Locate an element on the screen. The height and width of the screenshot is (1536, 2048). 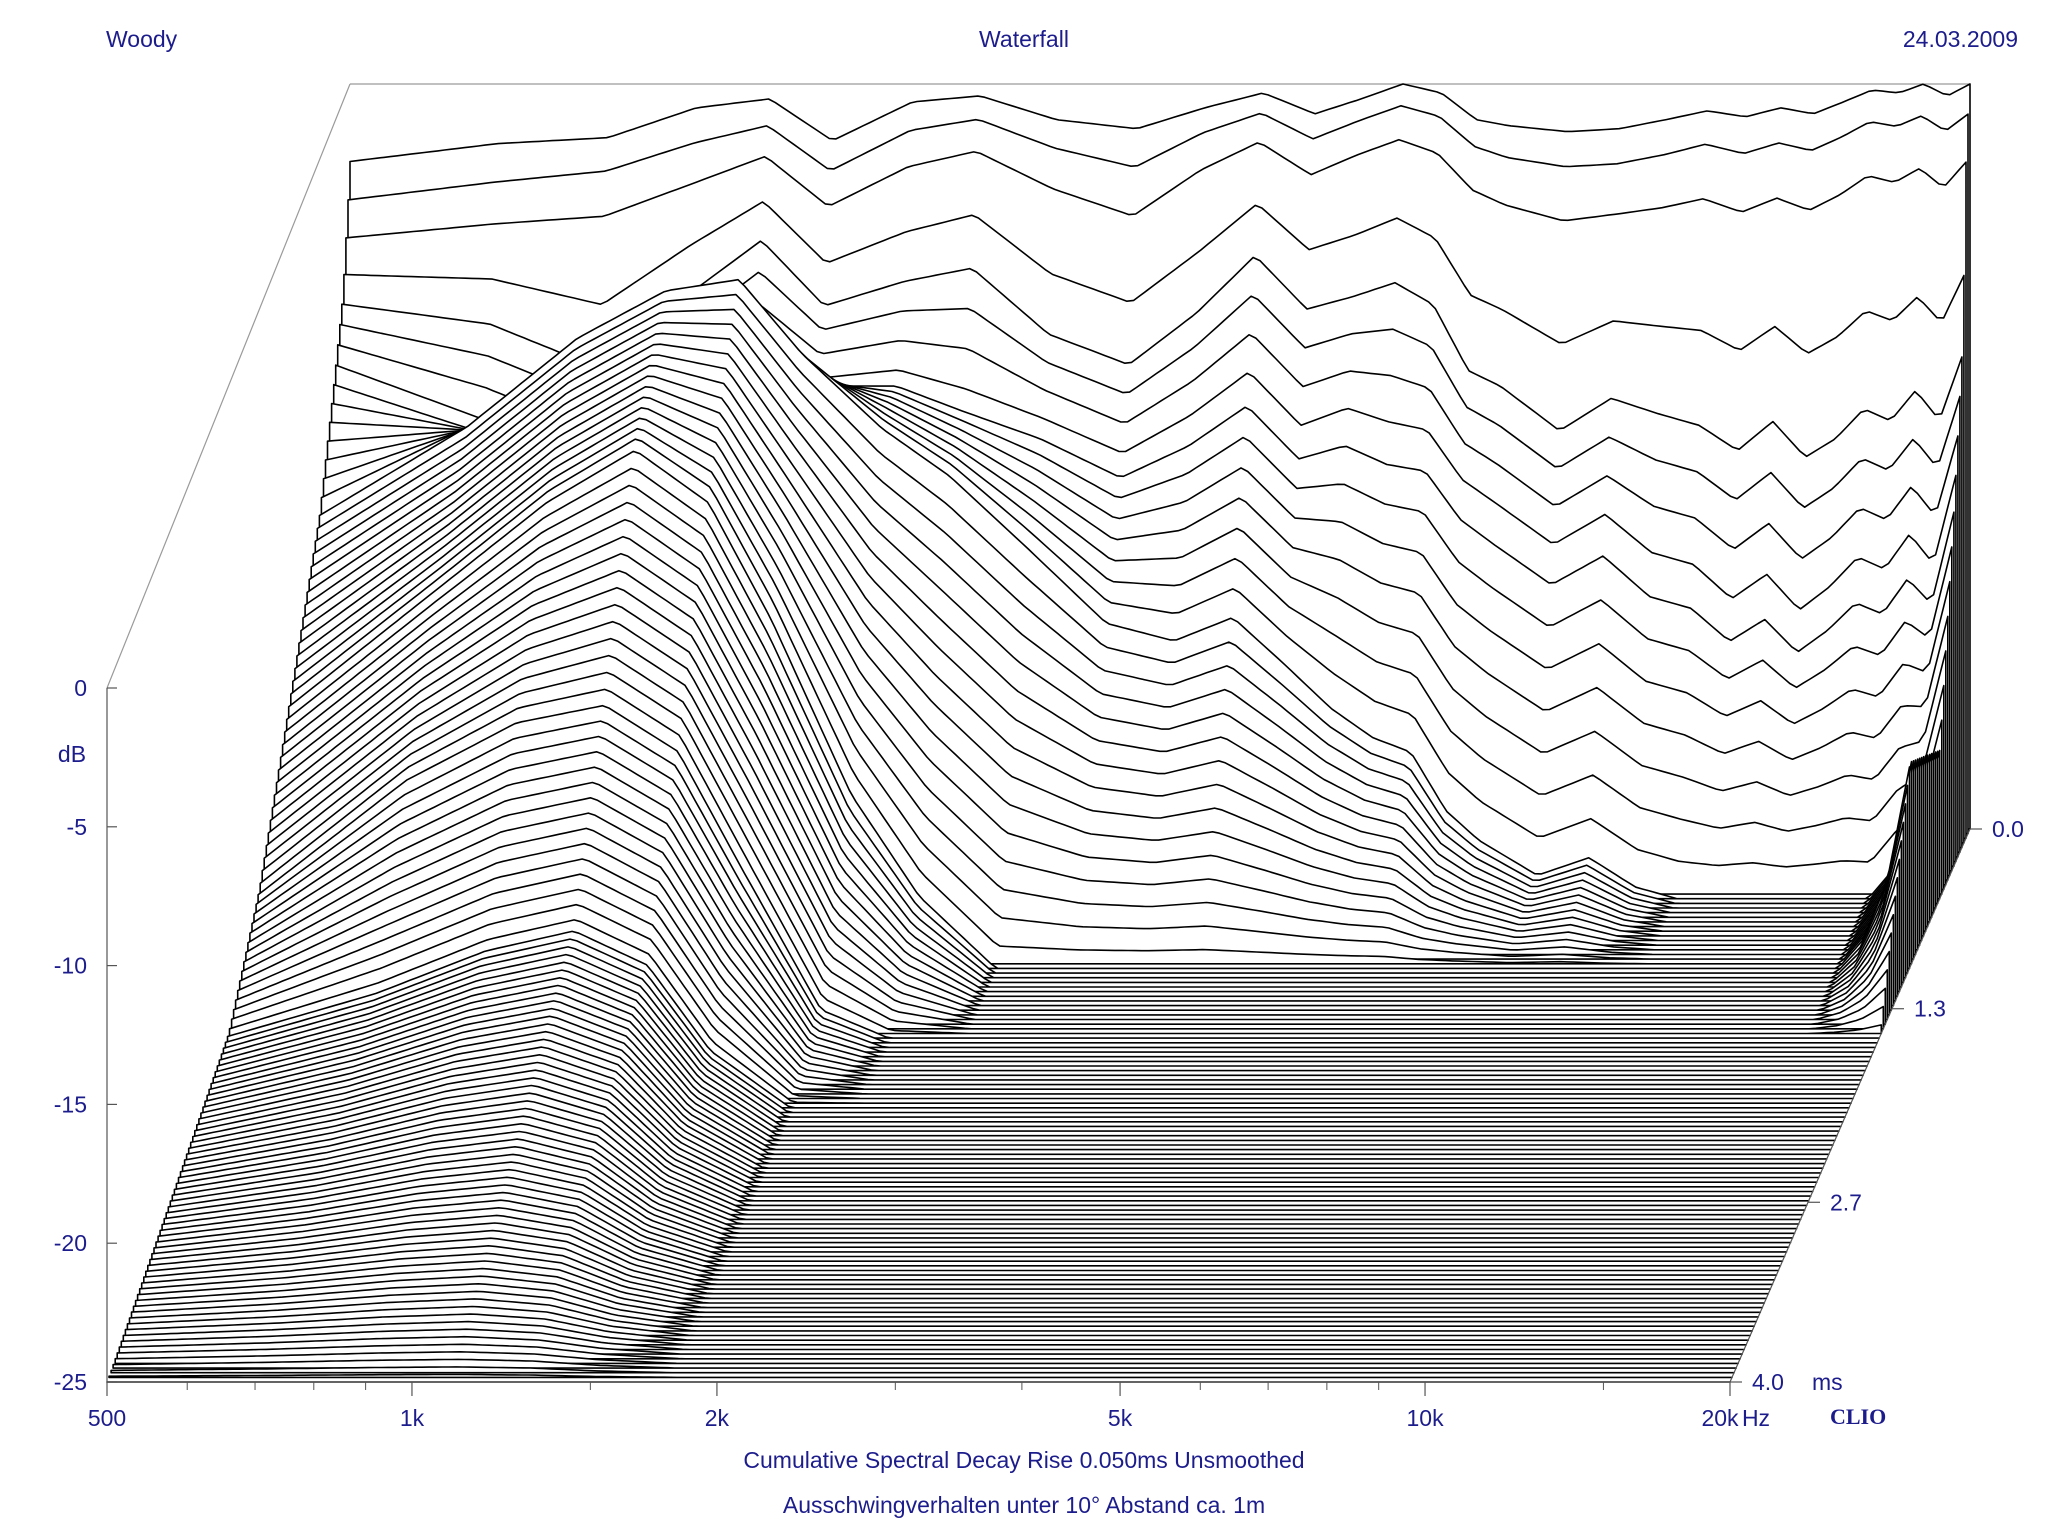
y-tick-label: 0 is located at coordinates (80, 688).